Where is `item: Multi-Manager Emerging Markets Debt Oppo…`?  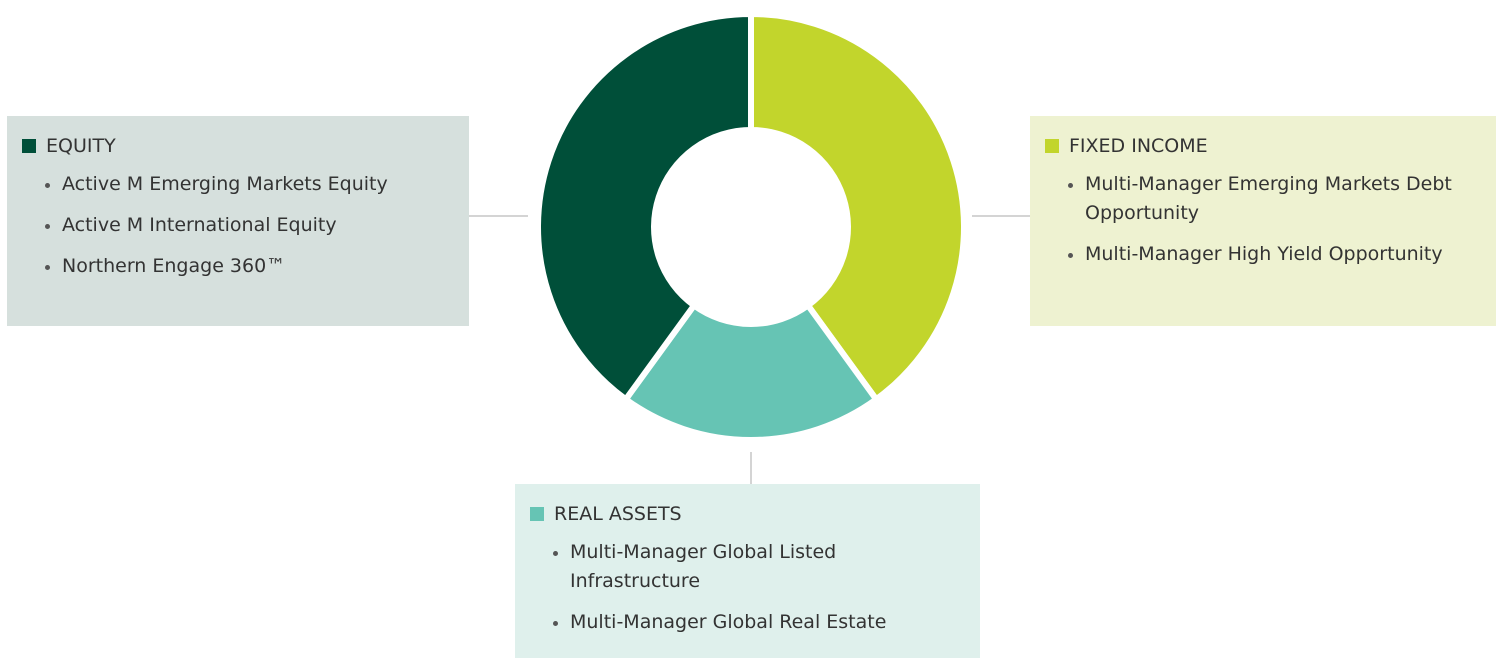
item: Multi-Manager Emerging Markets Debt Oppo… is located at coordinates (1274, 199).